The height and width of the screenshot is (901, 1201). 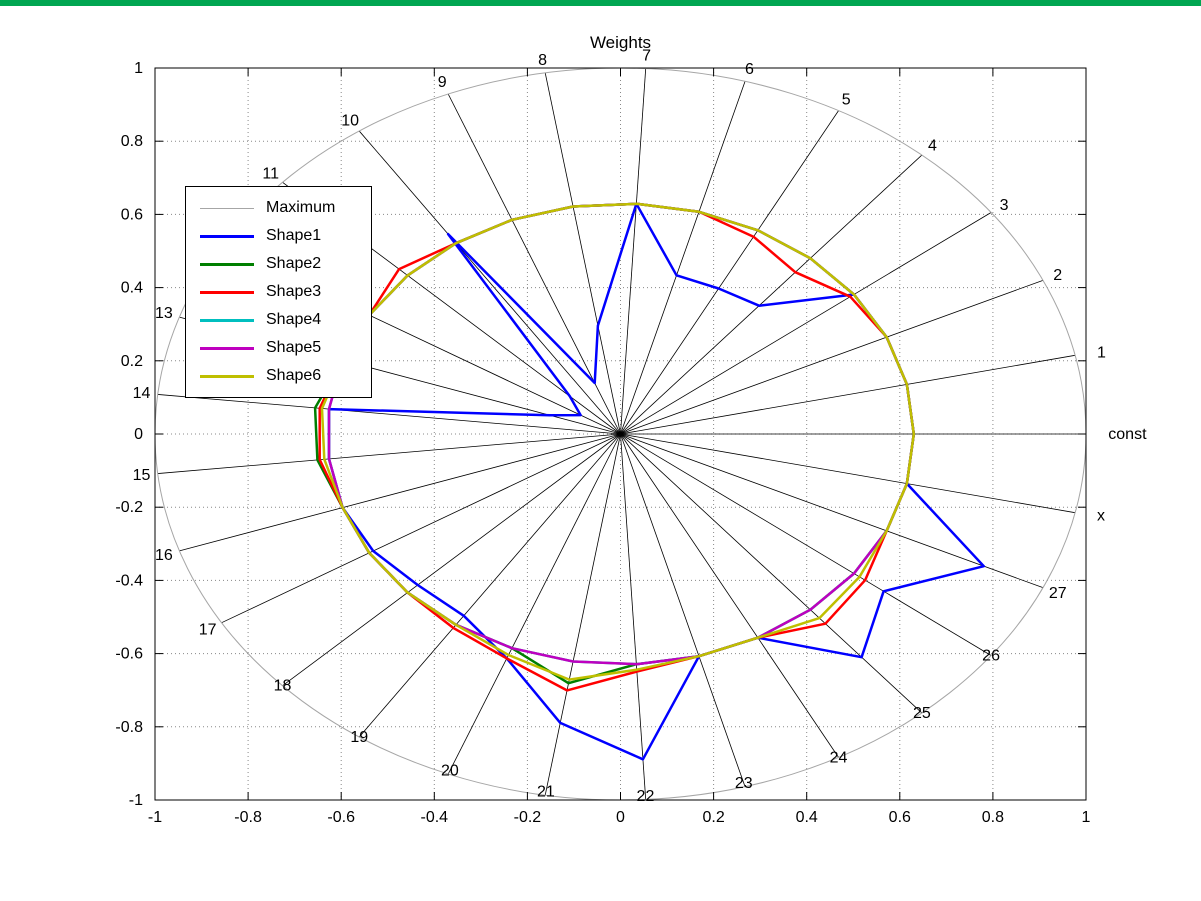 I want to click on legend-line-sample-Shape3, so click(x=227, y=292).